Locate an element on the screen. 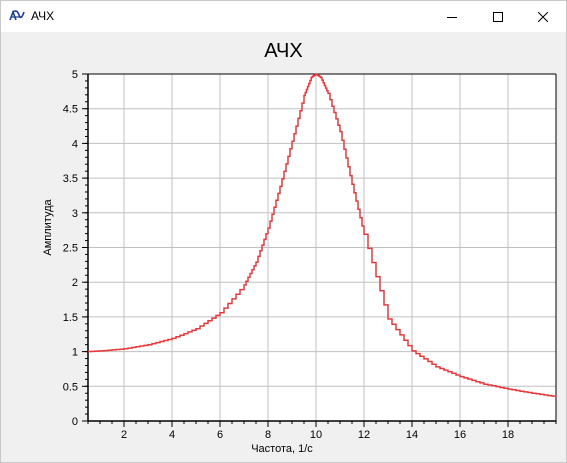  x-tick-label: 8 is located at coordinates (268, 435).